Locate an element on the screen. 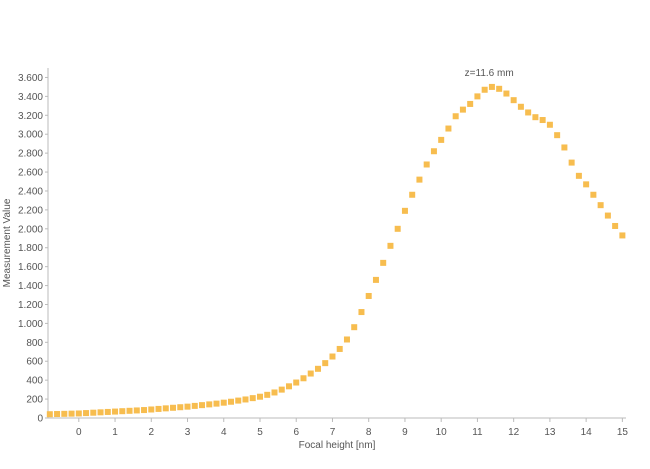 The width and height of the screenshot is (650, 469). x-tick-label: 6 is located at coordinates (296, 432).